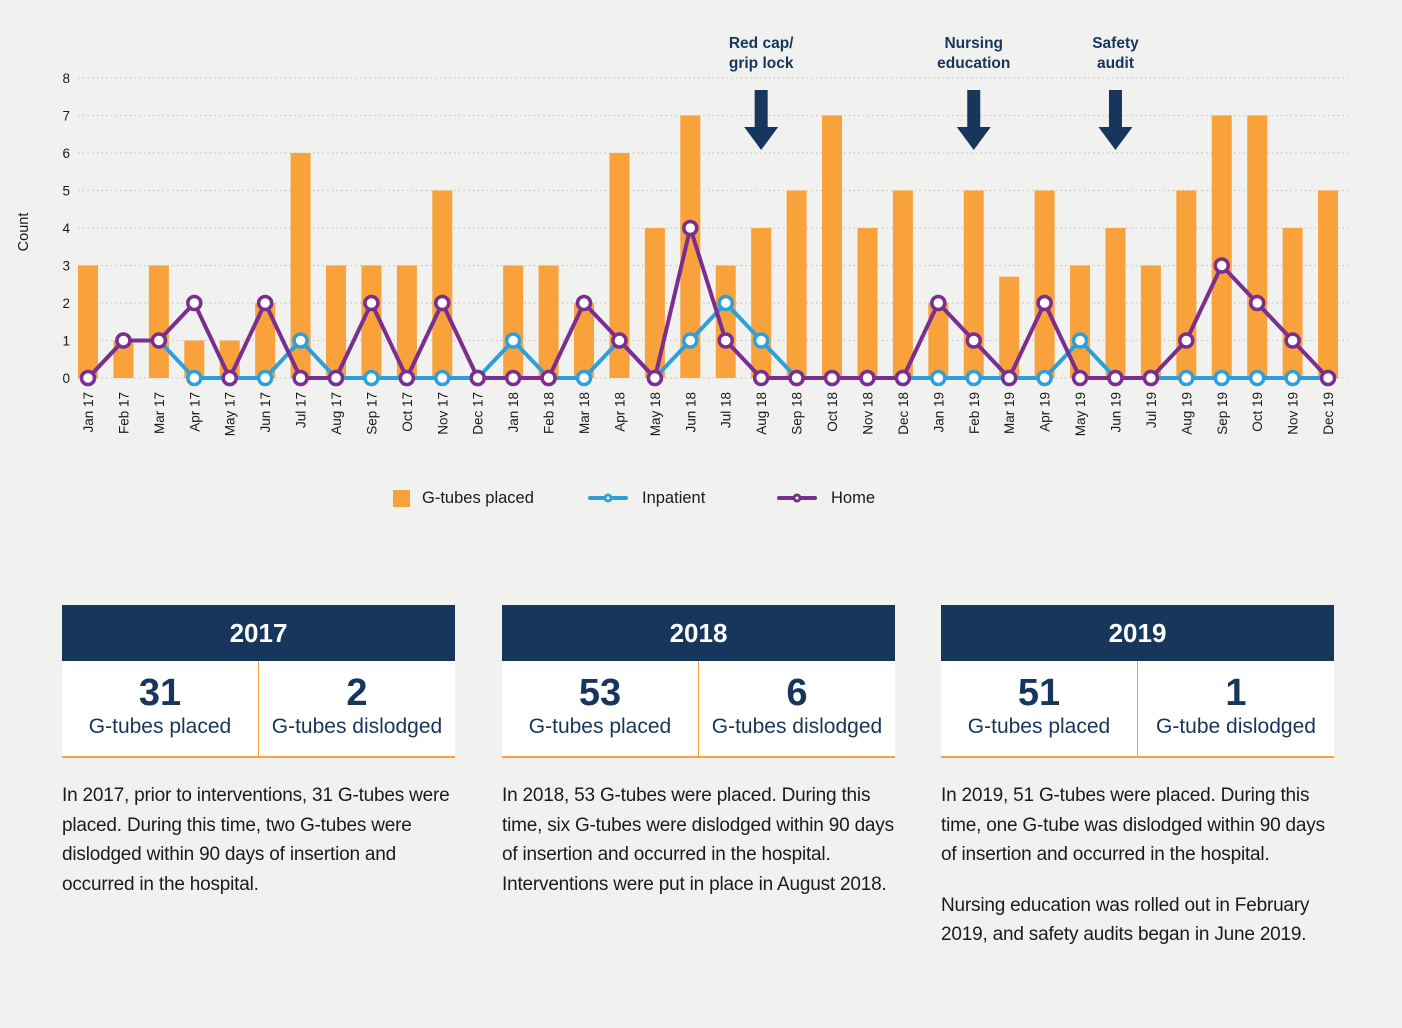  I want to click on x-tick-label: Sep 18, so click(797, 413).